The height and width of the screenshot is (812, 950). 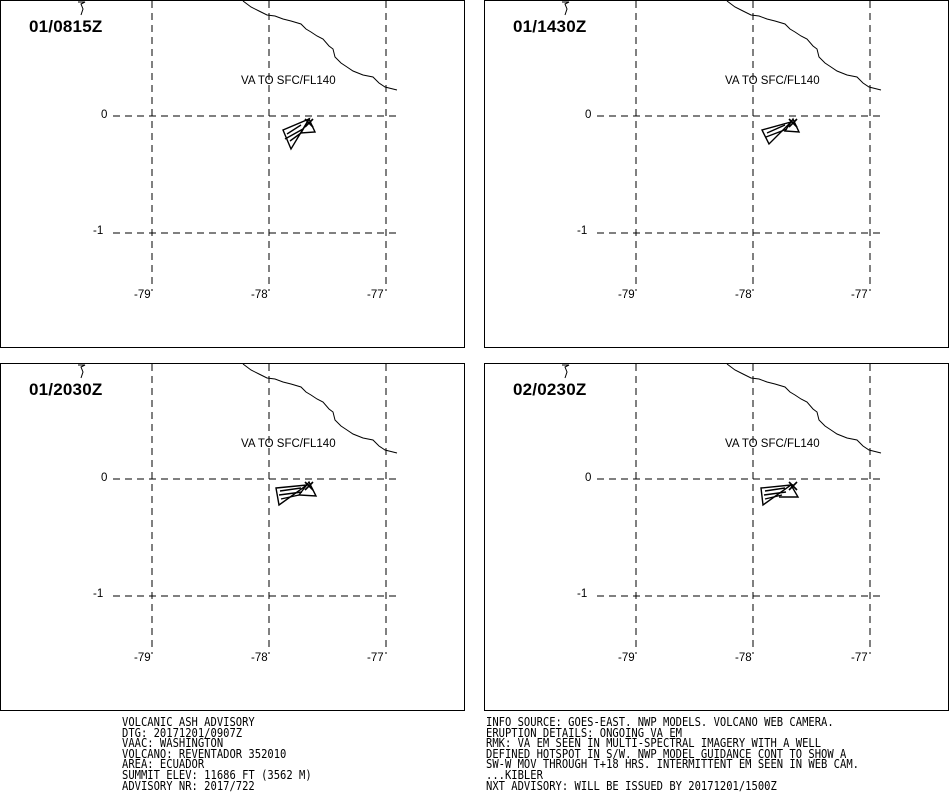 I want to click on forecaster-signature: ...KIBLER, so click(x=514, y=774).